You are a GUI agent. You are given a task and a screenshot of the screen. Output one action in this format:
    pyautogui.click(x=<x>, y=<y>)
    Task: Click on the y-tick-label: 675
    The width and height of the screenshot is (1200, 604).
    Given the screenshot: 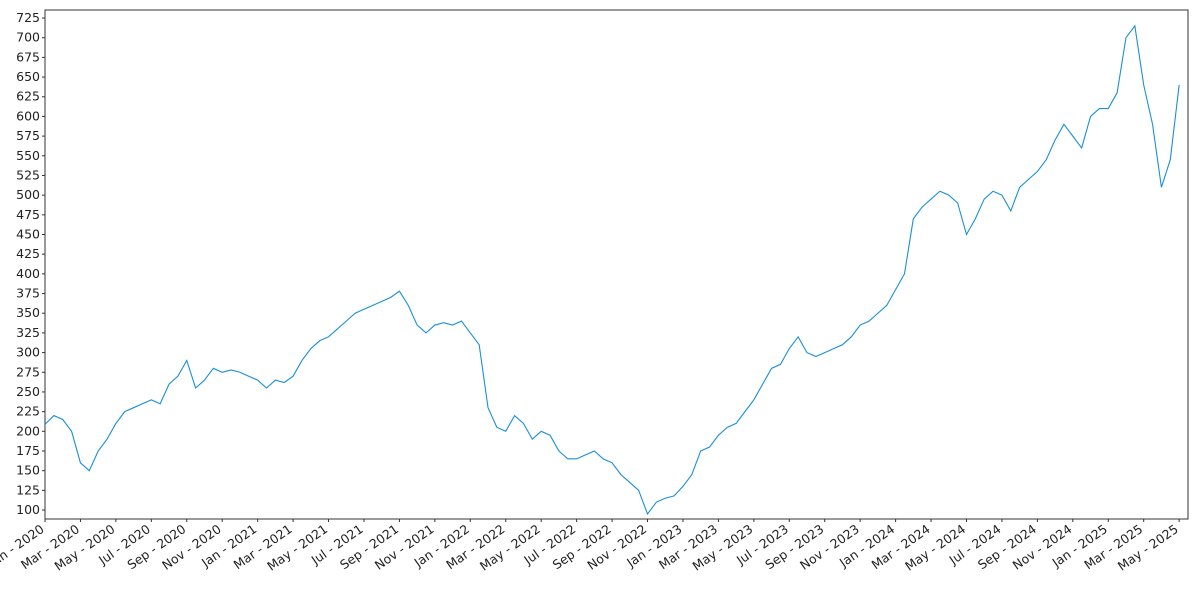 What is the action you would take?
    pyautogui.click(x=28, y=56)
    